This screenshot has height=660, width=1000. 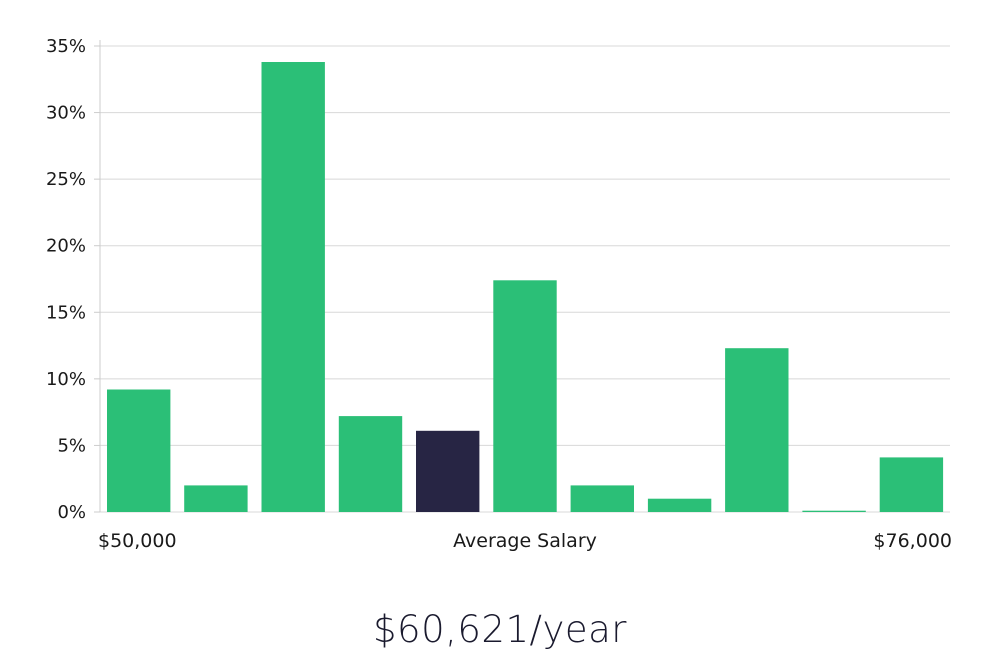 What do you see at coordinates (66, 246) in the screenshot?
I see `y-tick-label: 20%` at bounding box center [66, 246].